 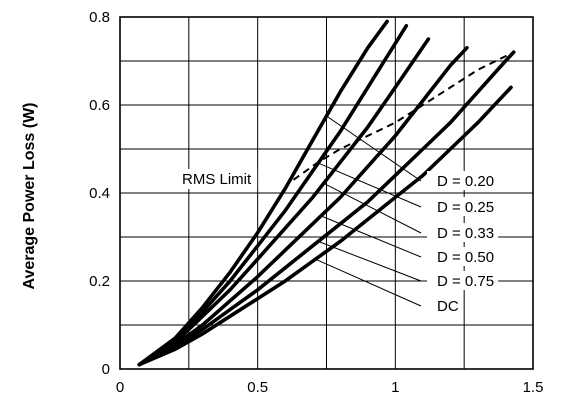 I want to click on y-tick-label: 0.8, so click(x=99, y=17).